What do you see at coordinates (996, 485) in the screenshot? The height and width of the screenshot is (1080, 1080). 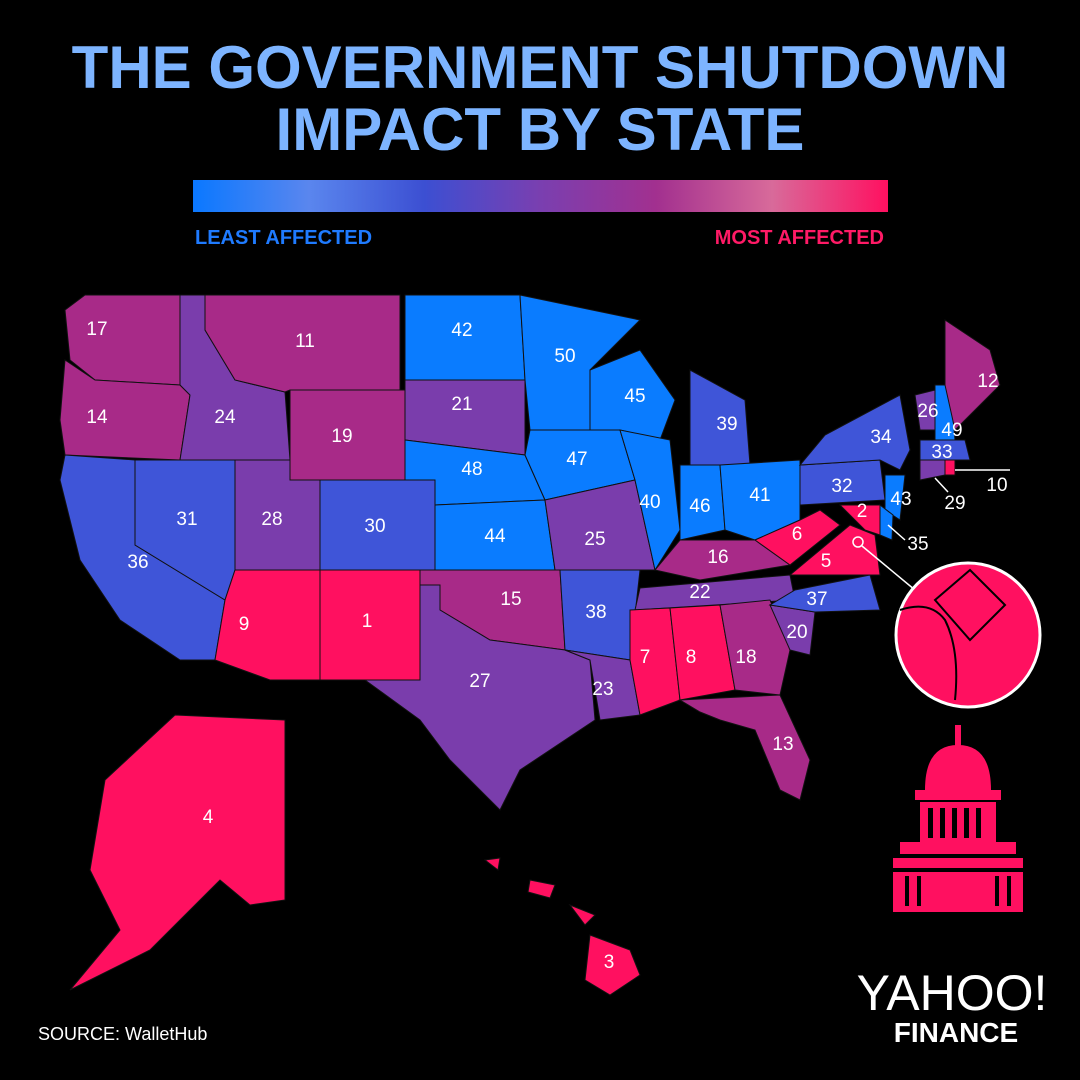 I see `state-rank: 10` at bounding box center [996, 485].